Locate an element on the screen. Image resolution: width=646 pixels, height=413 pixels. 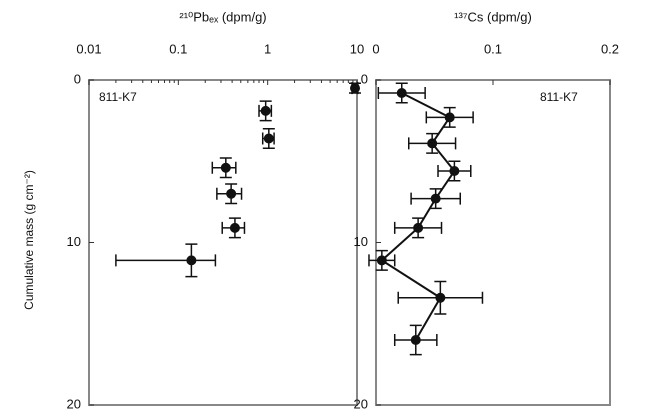
profile-line is located at coordinates (418, 216).